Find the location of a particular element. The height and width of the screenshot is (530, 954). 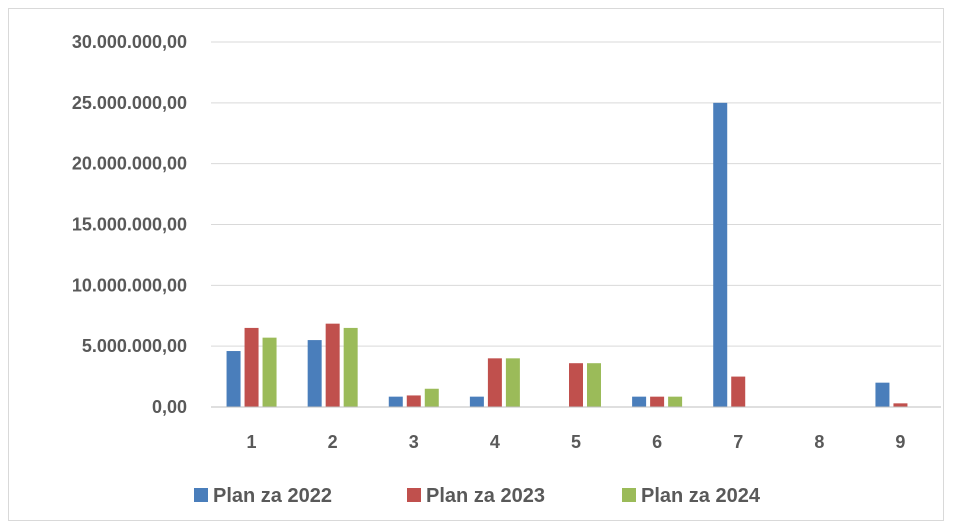

x-tick-label: 2 is located at coordinates (333, 442).